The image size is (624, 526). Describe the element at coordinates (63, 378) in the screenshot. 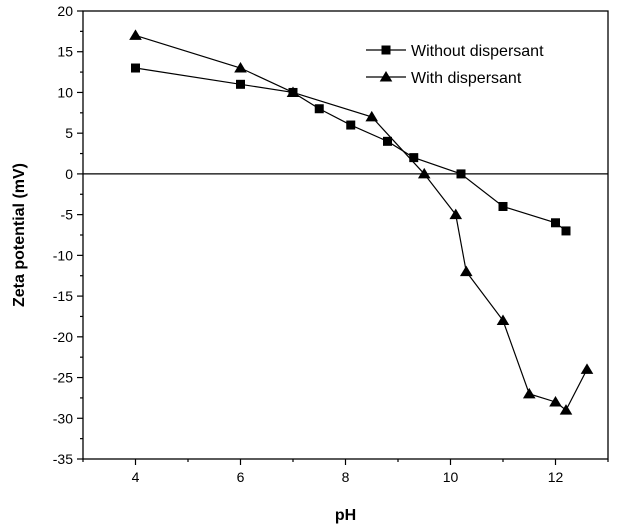

I see `y-tick-label: -25` at that location.